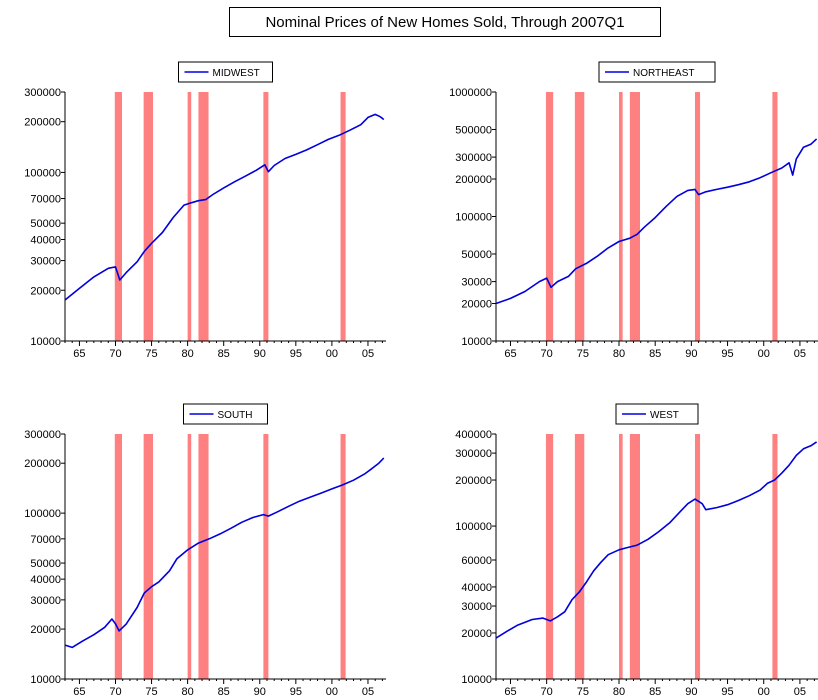 The width and height of the screenshot is (818, 700). I want to click on legend: NORTHEAST, so click(657, 72).